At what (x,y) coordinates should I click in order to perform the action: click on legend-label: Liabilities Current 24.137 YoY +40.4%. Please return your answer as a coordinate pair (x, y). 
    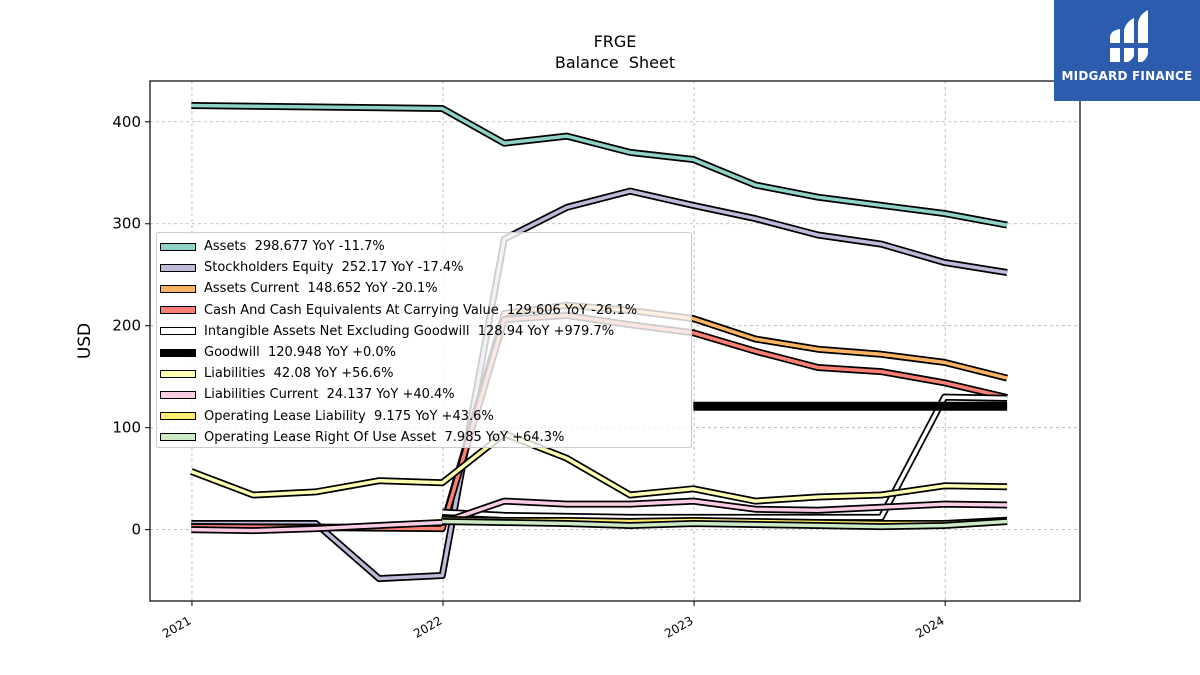
    Looking at the image, I should click on (329, 395).